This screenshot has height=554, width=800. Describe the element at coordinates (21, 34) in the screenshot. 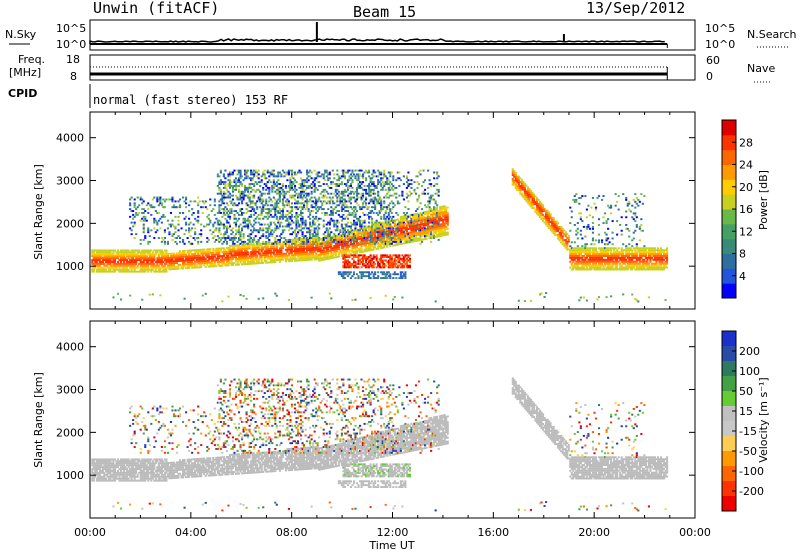

I see `nsky-label: N.Sky` at that location.